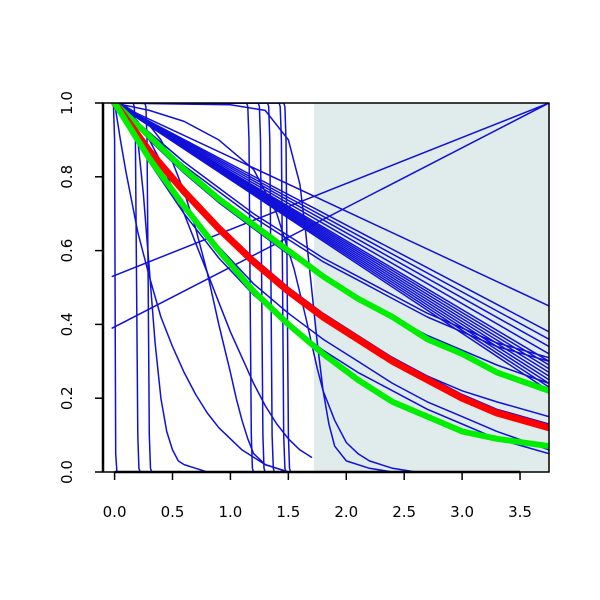 Image resolution: width=600 pixels, height=600 pixels. Describe the element at coordinates (172, 287) in the screenshot. I see `series-line-25-blue` at that location.